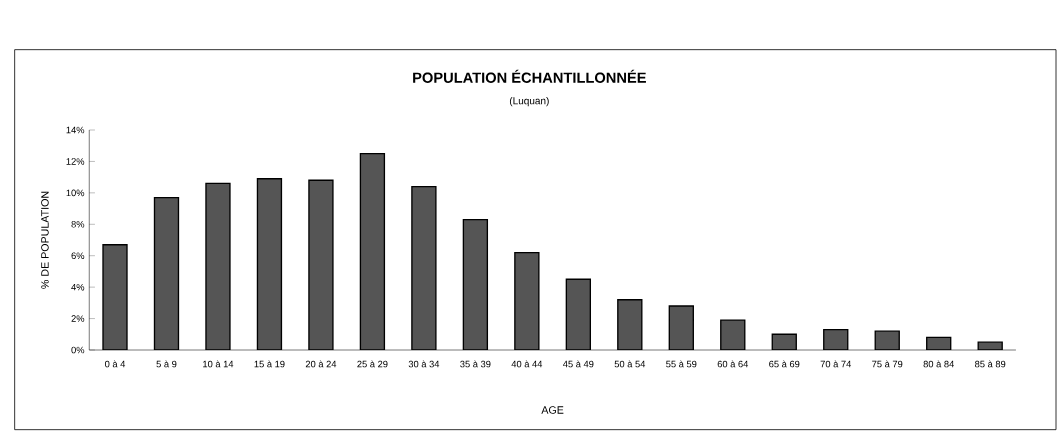 Image resolution: width=1060 pixels, height=439 pixels. Describe the element at coordinates (630, 364) in the screenshot. I see `x-tick-label: 50 à 54` at that location.